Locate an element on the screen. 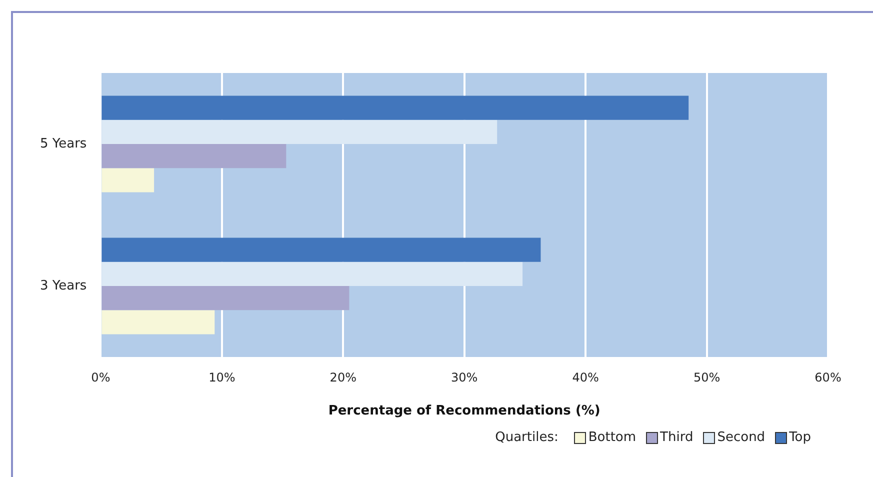  legend-label: Second is located at coordinates (741, 437).